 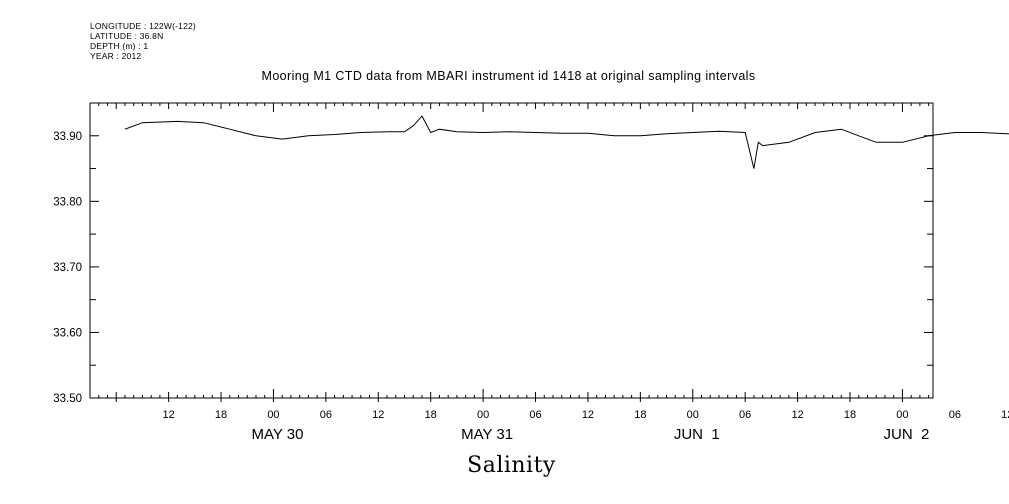 I want to click on longitude-label: LONGITUDE : 122W(-122), so click(x=143, y=26).